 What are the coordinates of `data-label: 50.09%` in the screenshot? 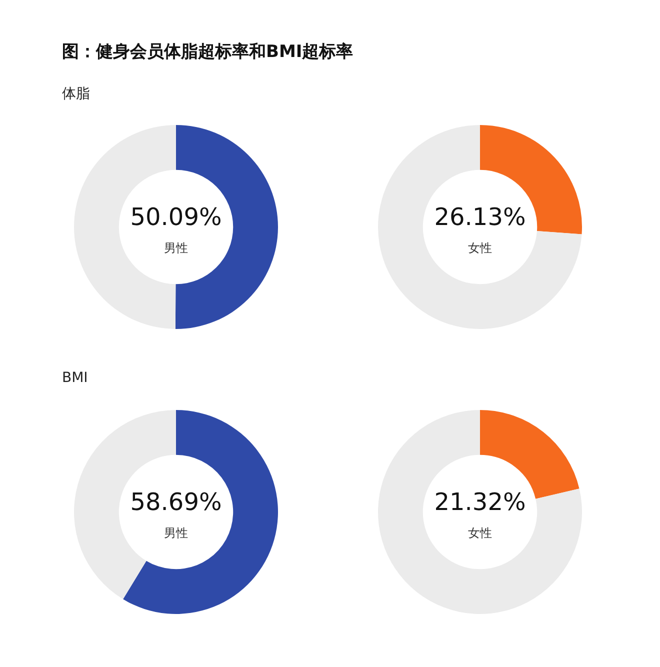 It's located at (176, 217).